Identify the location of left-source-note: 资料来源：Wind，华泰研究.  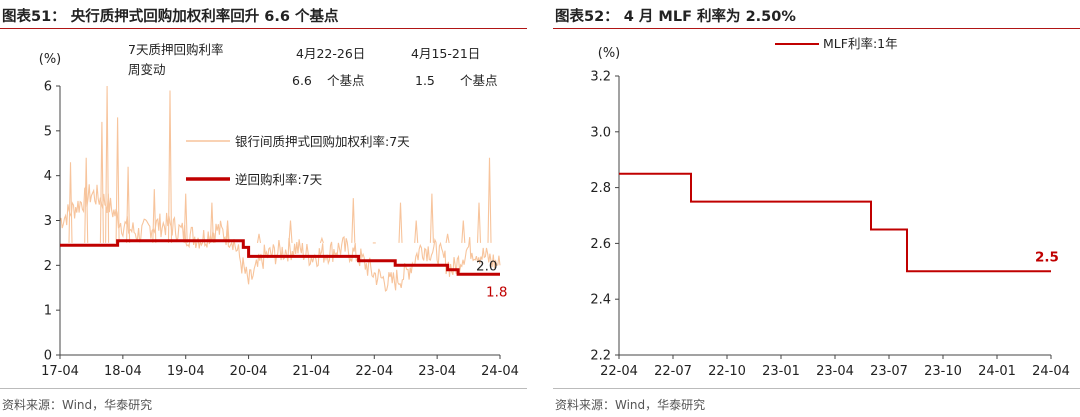
(77, 405).